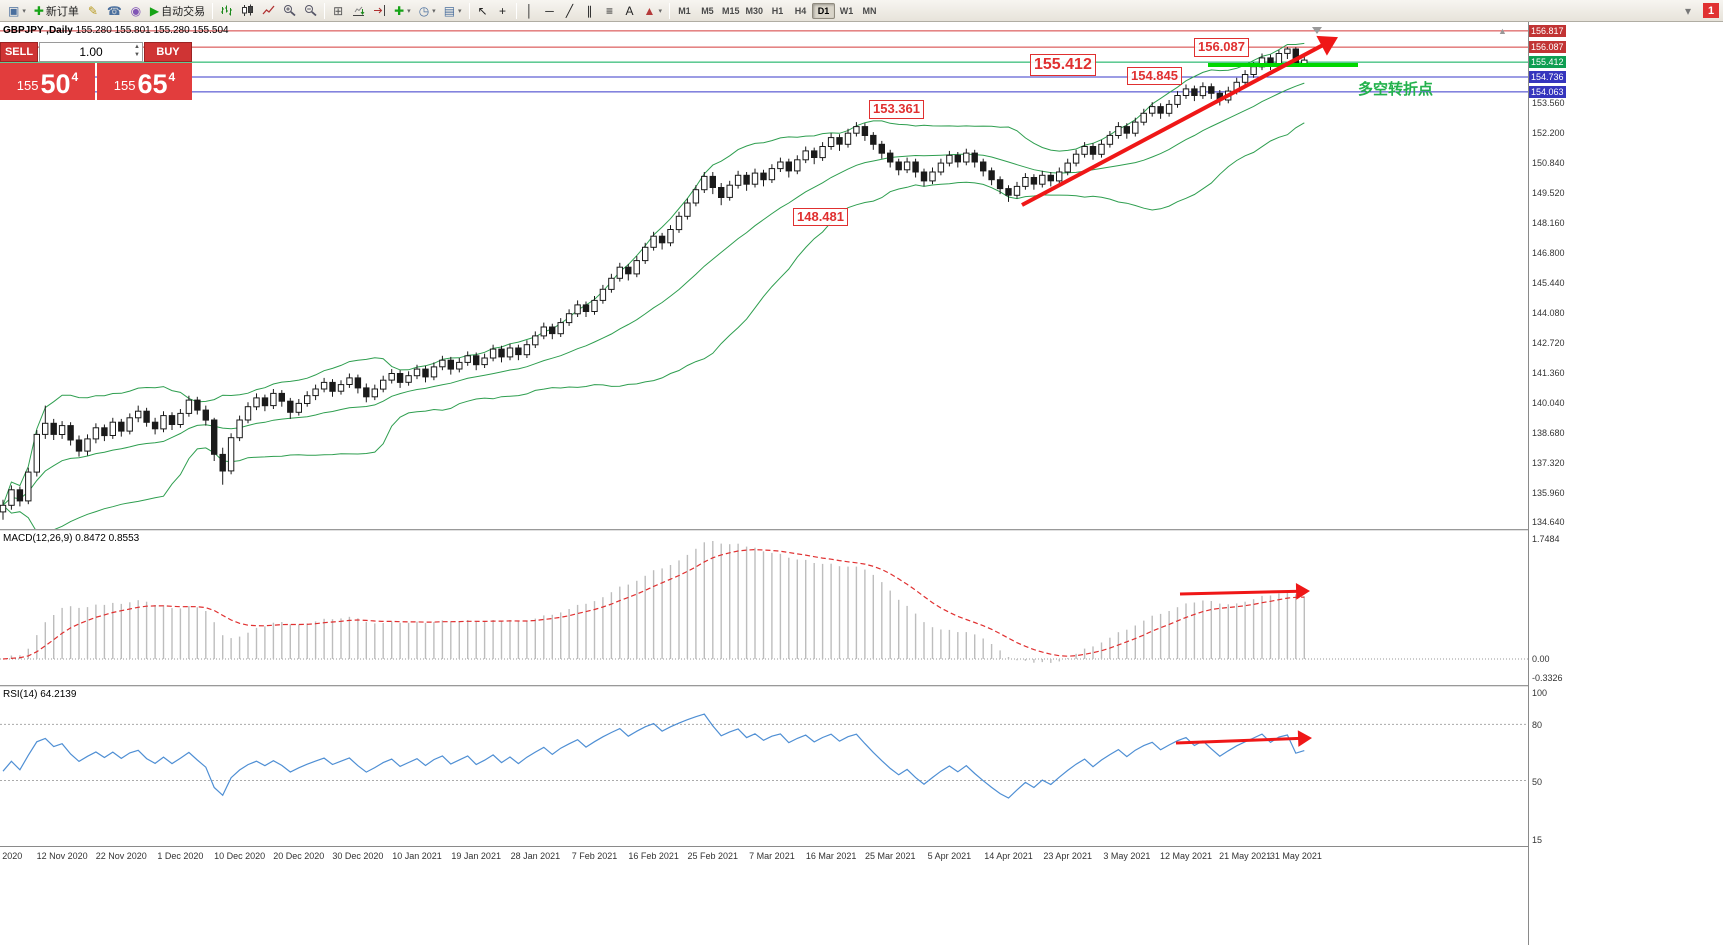 The image size is (1723, 945). Describe the element at coordinates (594, 856) in the screenshot. I see `date-label: 7 Feb 2021` at that location.